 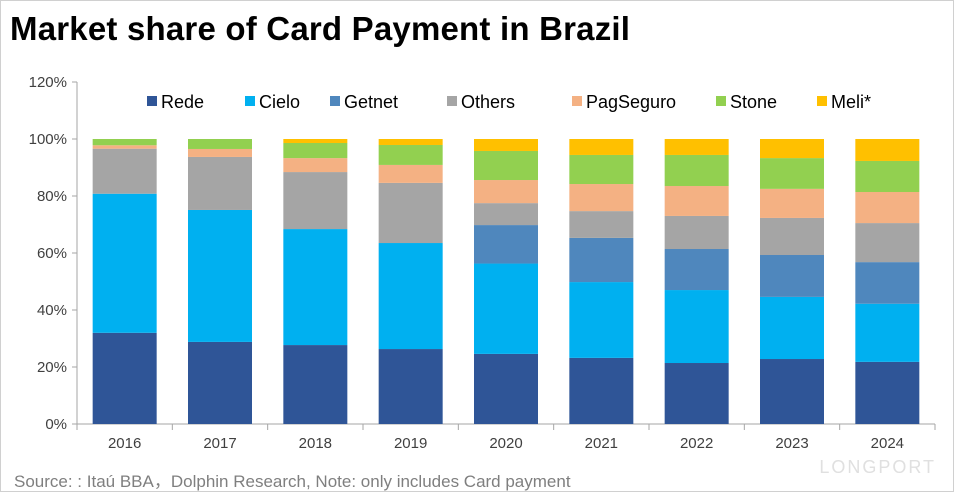 I want to click on bar-stone-2018, so click(x=315, y=150).